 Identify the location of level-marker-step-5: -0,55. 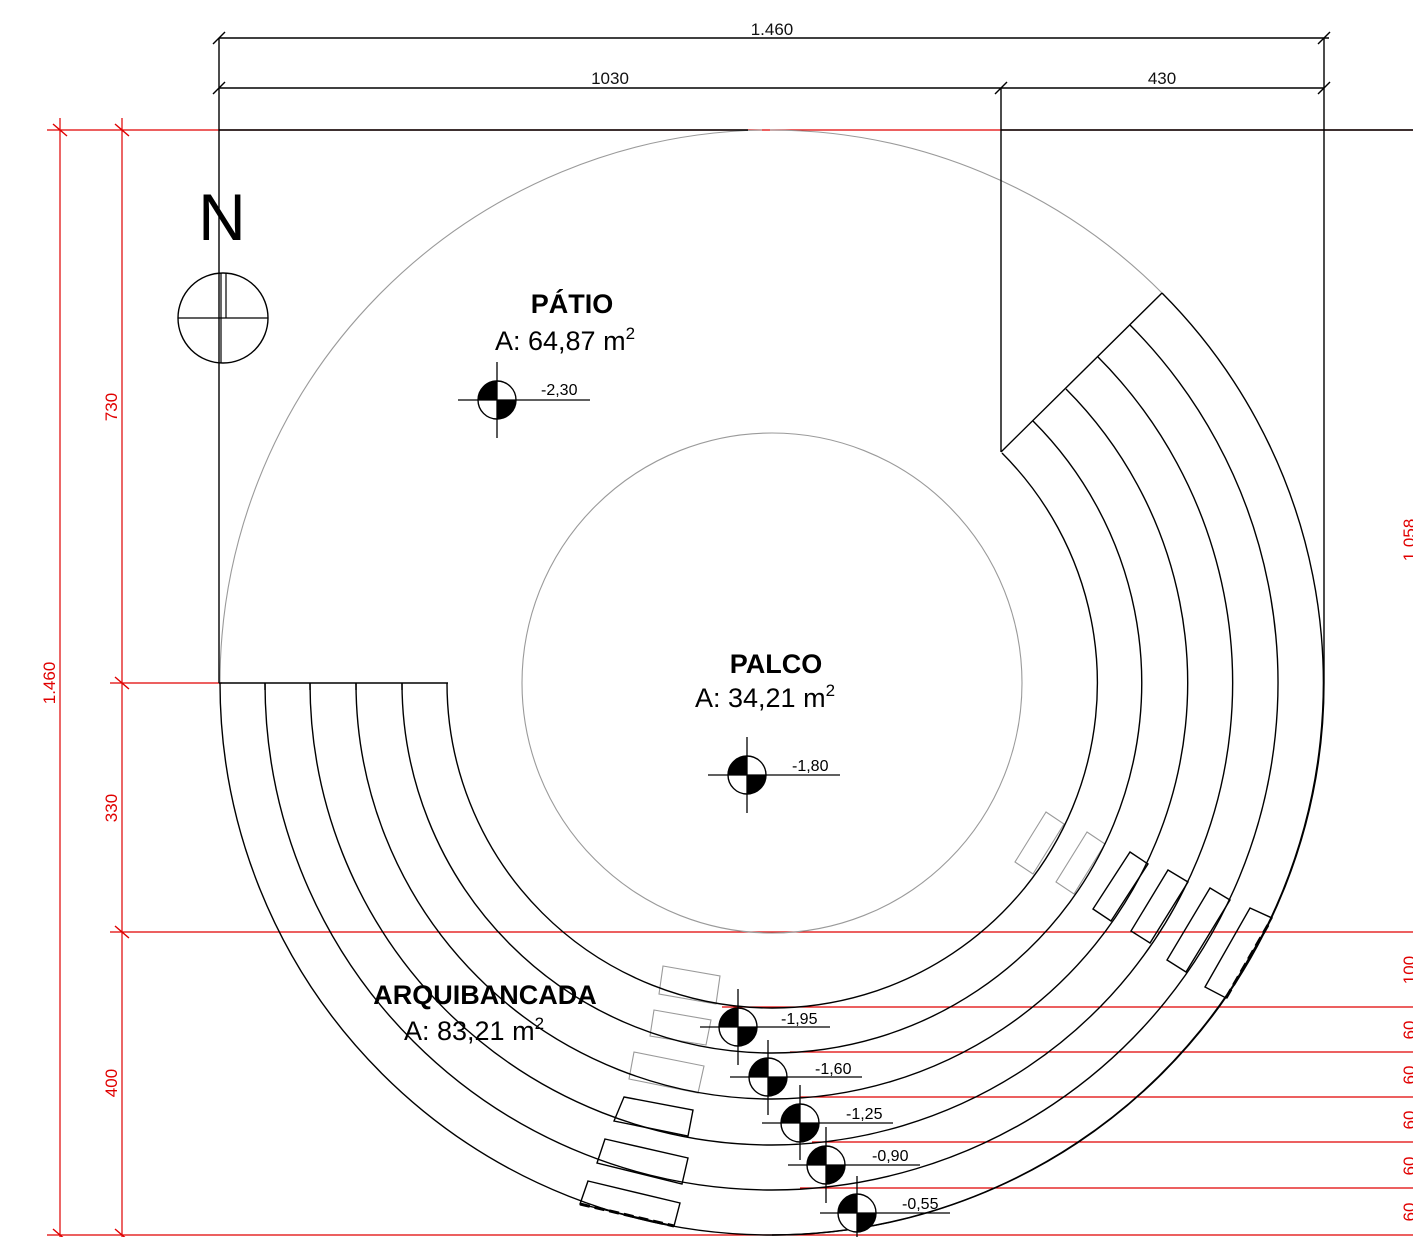
(885, 1206).